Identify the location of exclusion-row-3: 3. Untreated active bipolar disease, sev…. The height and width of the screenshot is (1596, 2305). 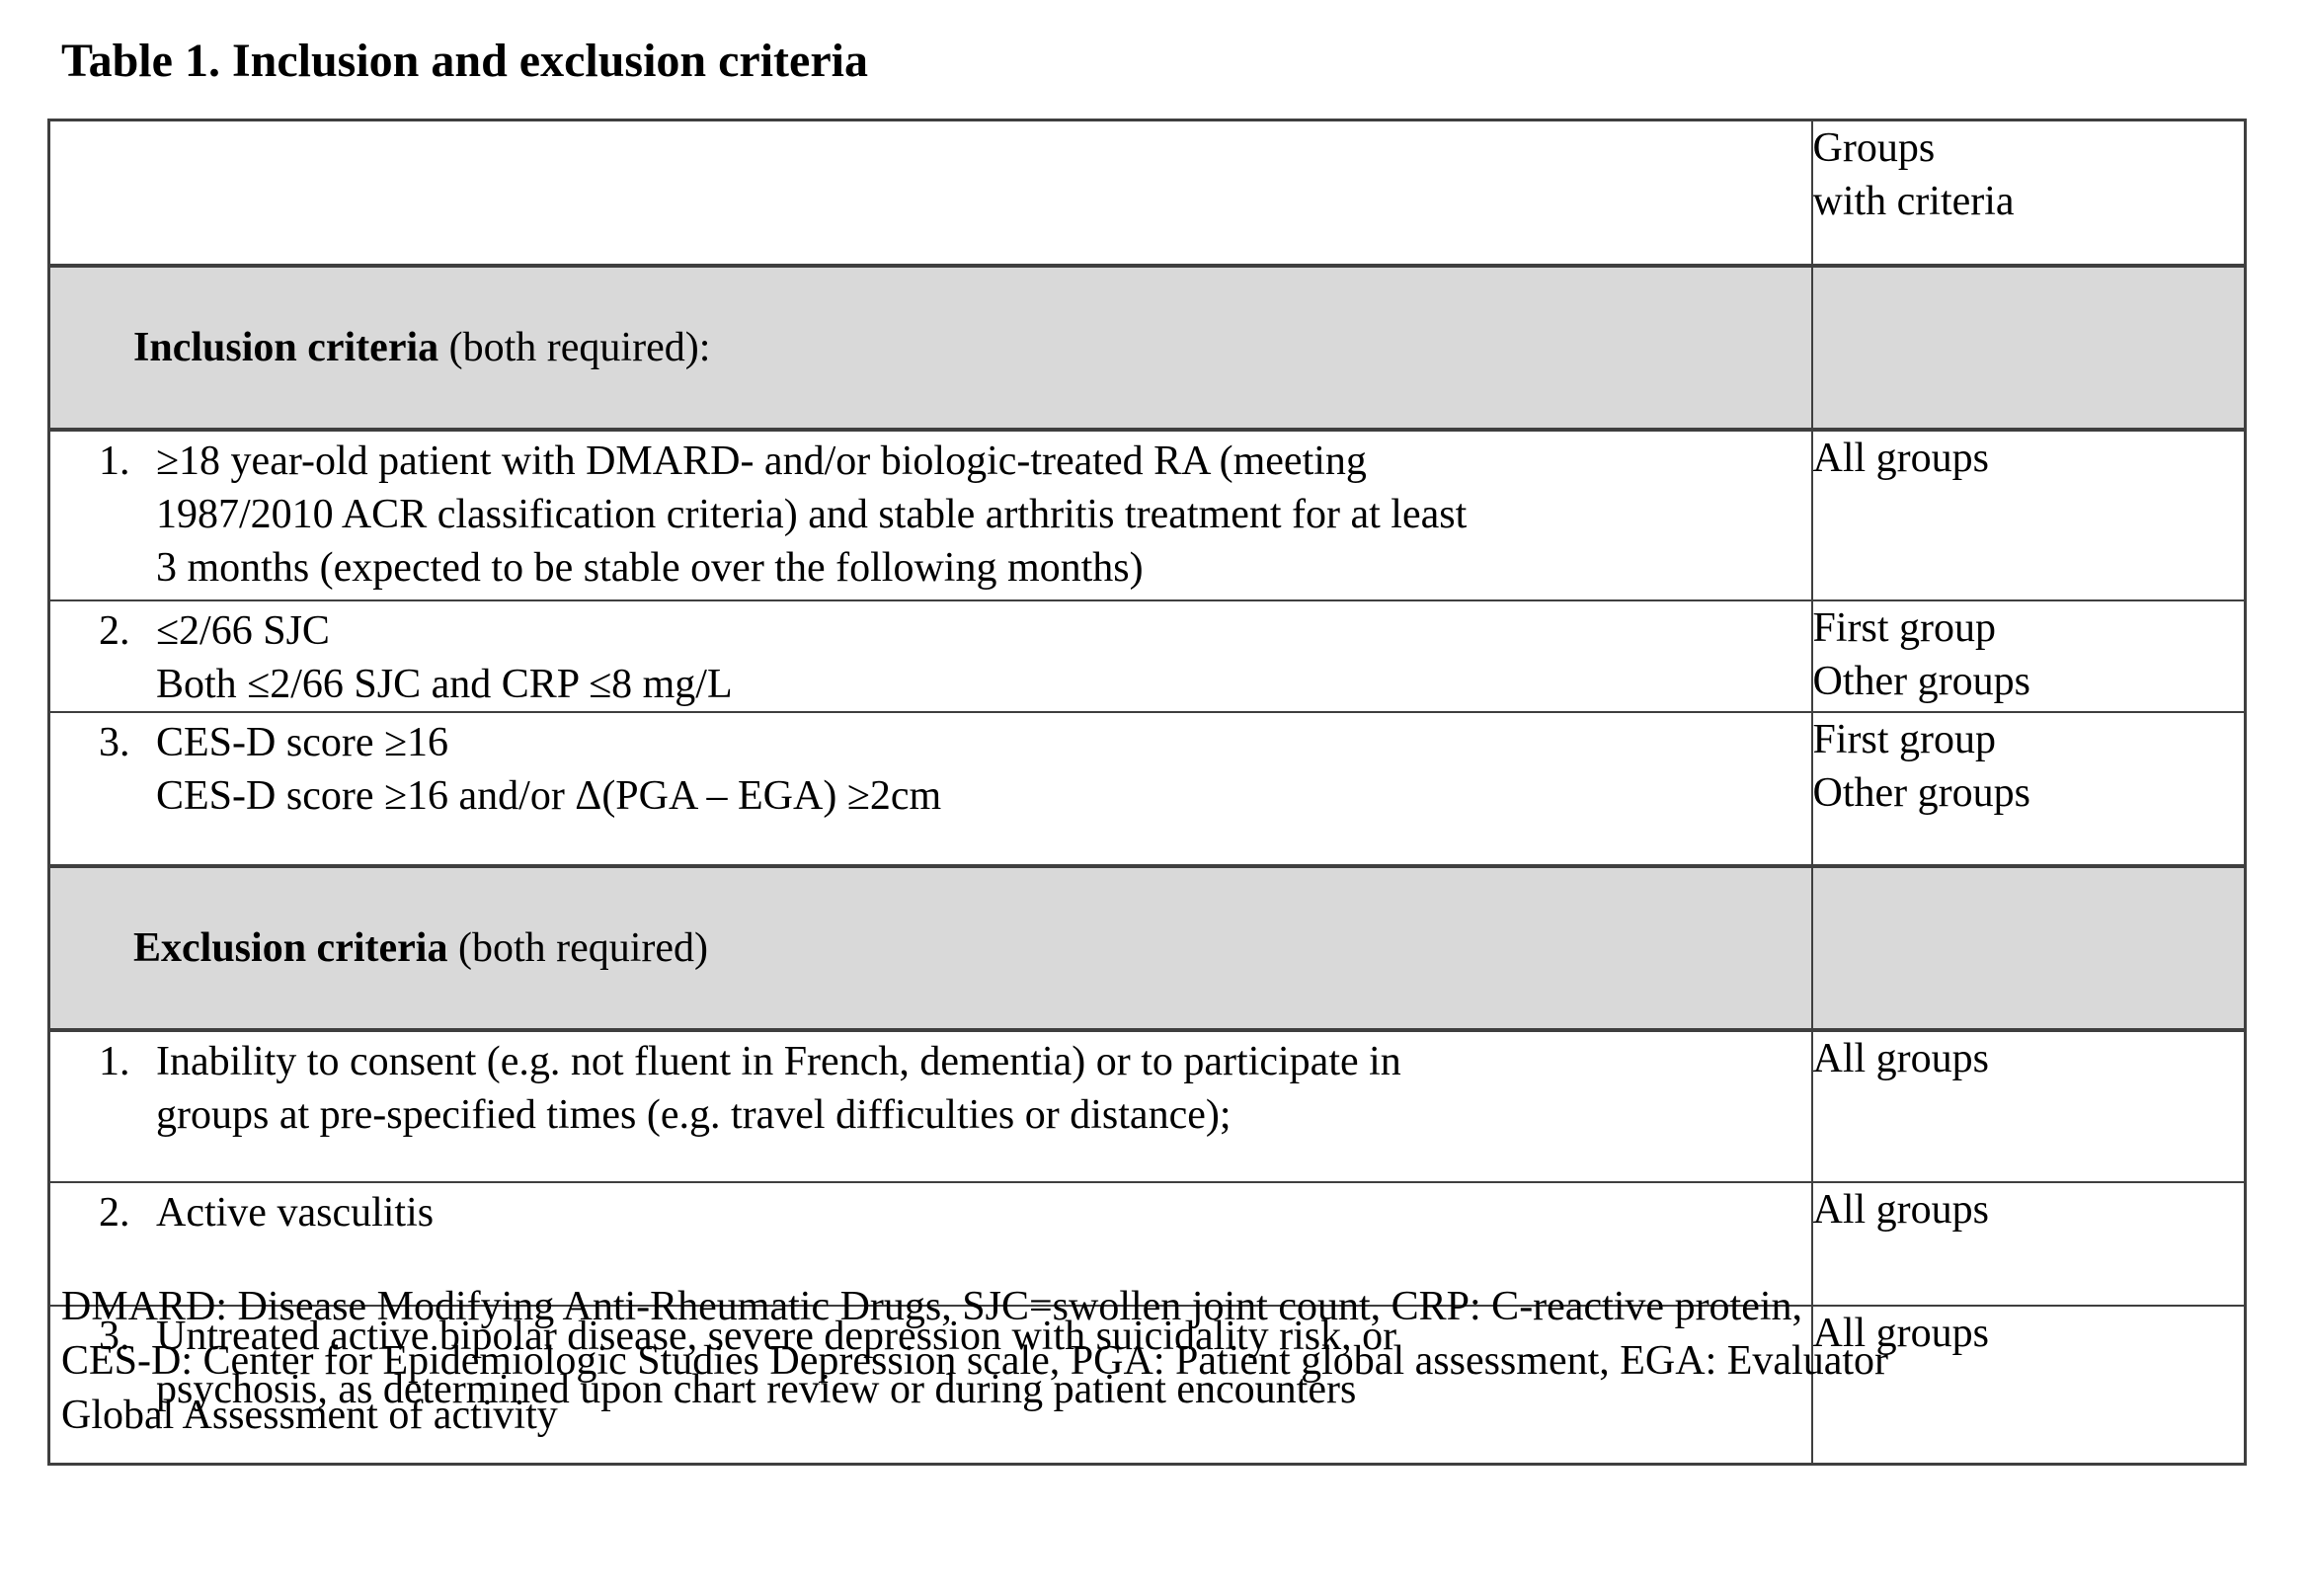
(1147, 1385).